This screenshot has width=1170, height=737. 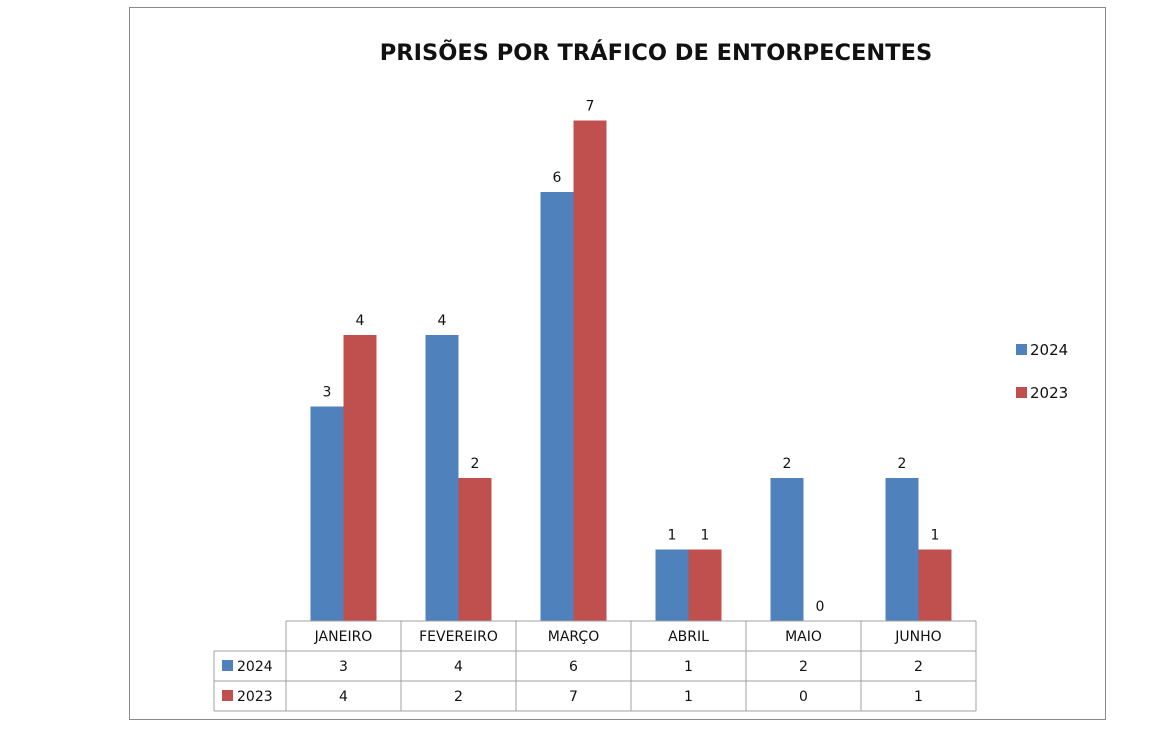 What do you see at coordinates (1042, 371) in the screenshot?
I see `legend: 2024 2023` at bounding box center [1042, 371].